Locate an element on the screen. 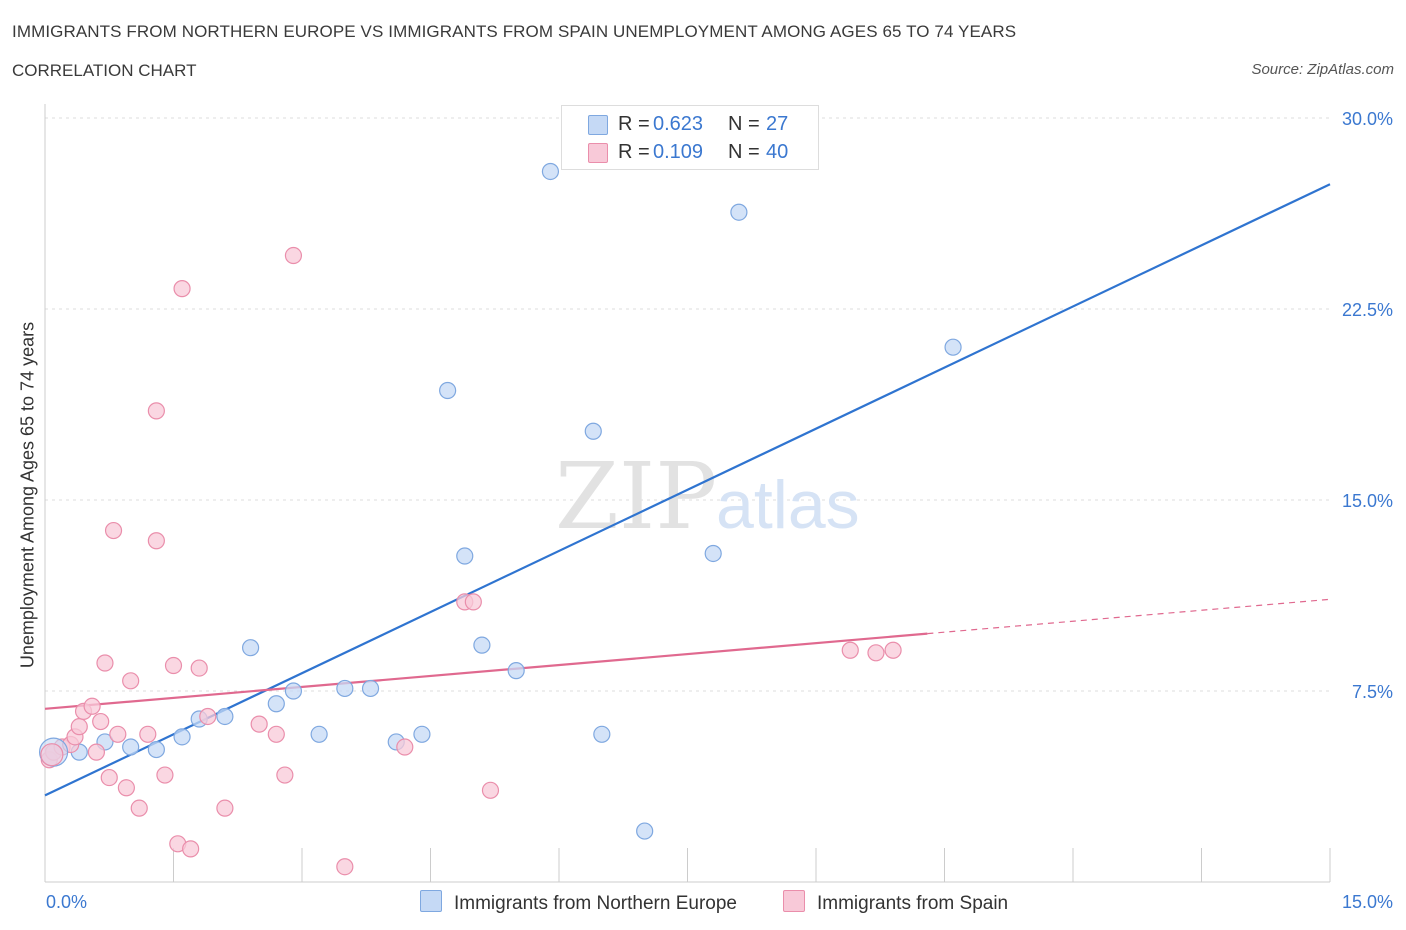 This screenshot has width=1406, height=930. stats-legend: R = 0.623 N = 27 R = 0.109 N = 40 is located at coordinates (690, 137).